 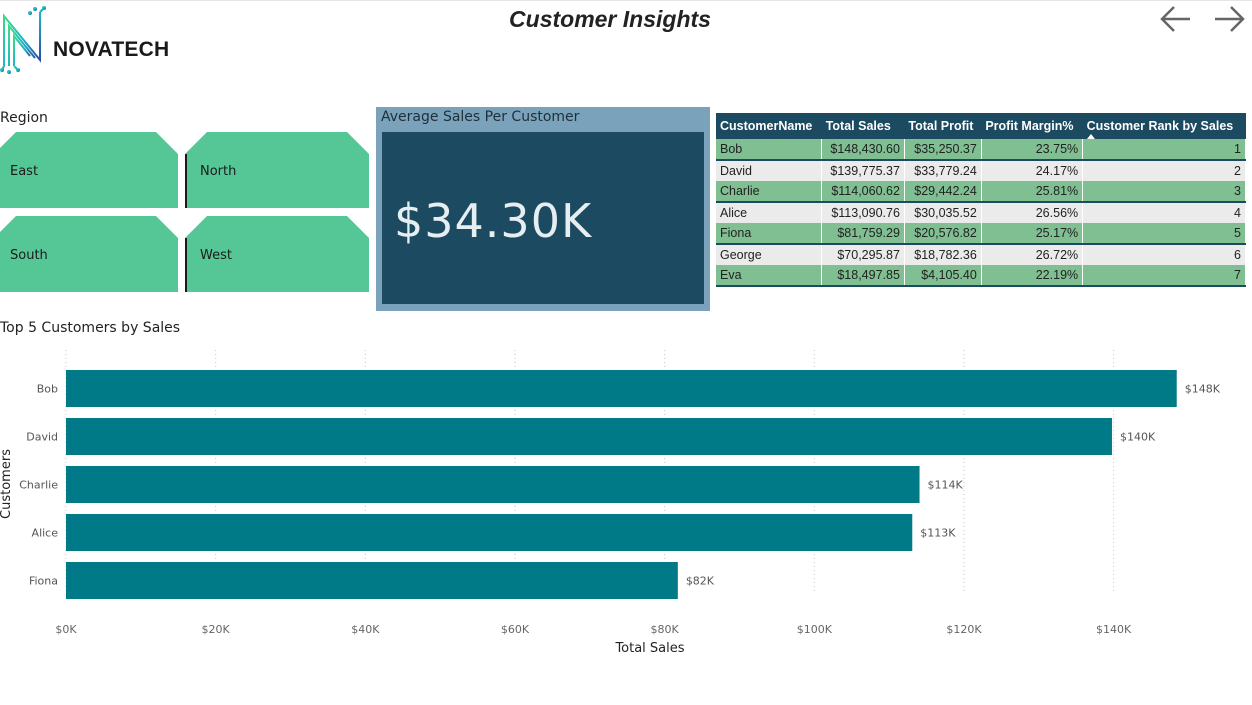 I want to click on y-axis-title: Customers, so click(x=7, y=484).